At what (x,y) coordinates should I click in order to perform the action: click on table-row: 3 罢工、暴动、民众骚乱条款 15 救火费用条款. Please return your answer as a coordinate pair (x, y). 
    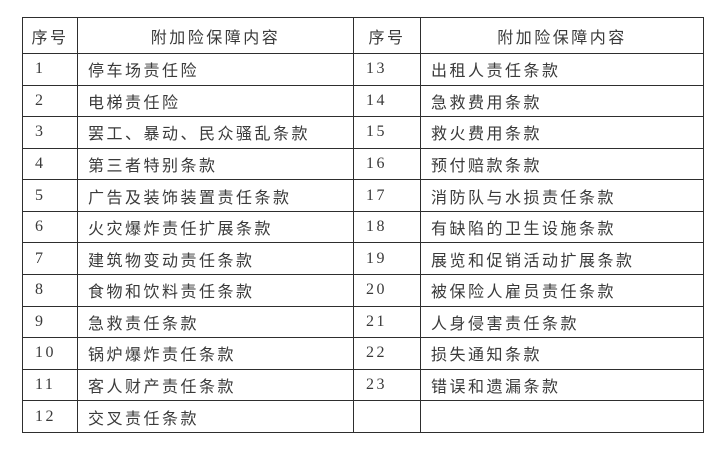
    Looking at the image, I should click on (363, 132).